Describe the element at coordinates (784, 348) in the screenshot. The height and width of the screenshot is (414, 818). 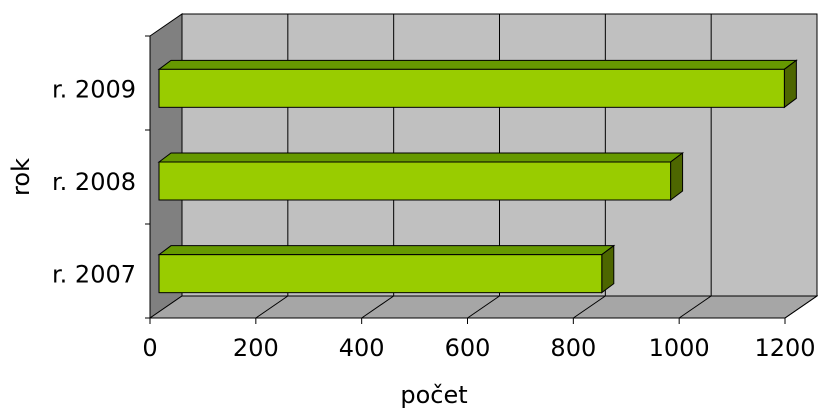
I see `x-tick-label: 1200` at that location.